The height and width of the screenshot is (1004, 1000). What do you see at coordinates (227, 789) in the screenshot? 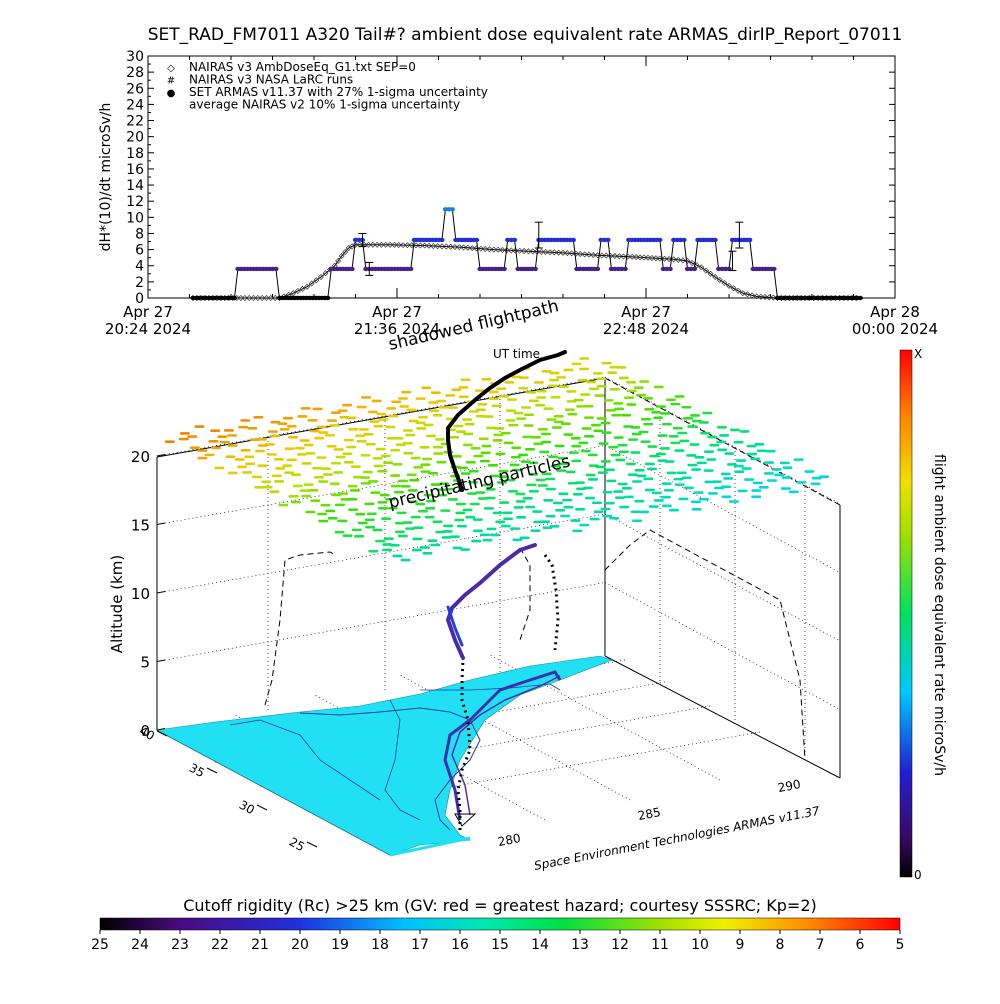
I see `latitude-axis: 40 35 30 25` at bounding box center [227, 789].